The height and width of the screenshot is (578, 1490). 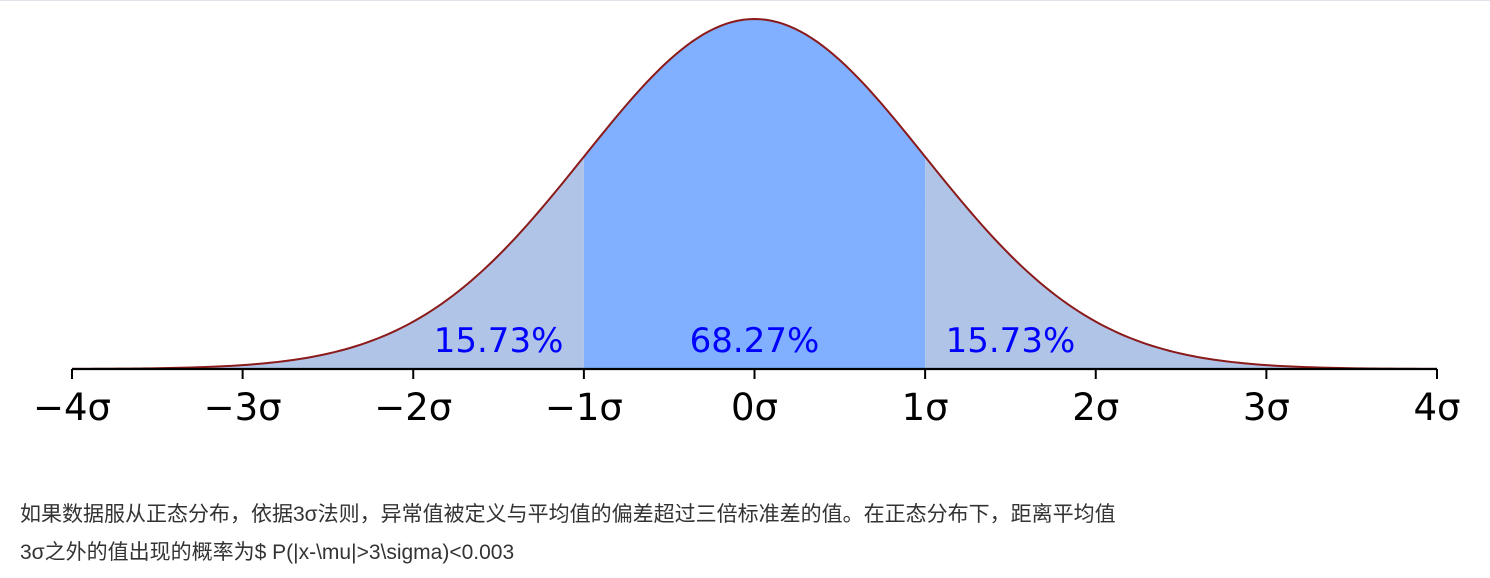 What do you see at coordinates (754, 407) in the screenshot?
I see `tick-label: 0σ` at bounding box center [754, 407].